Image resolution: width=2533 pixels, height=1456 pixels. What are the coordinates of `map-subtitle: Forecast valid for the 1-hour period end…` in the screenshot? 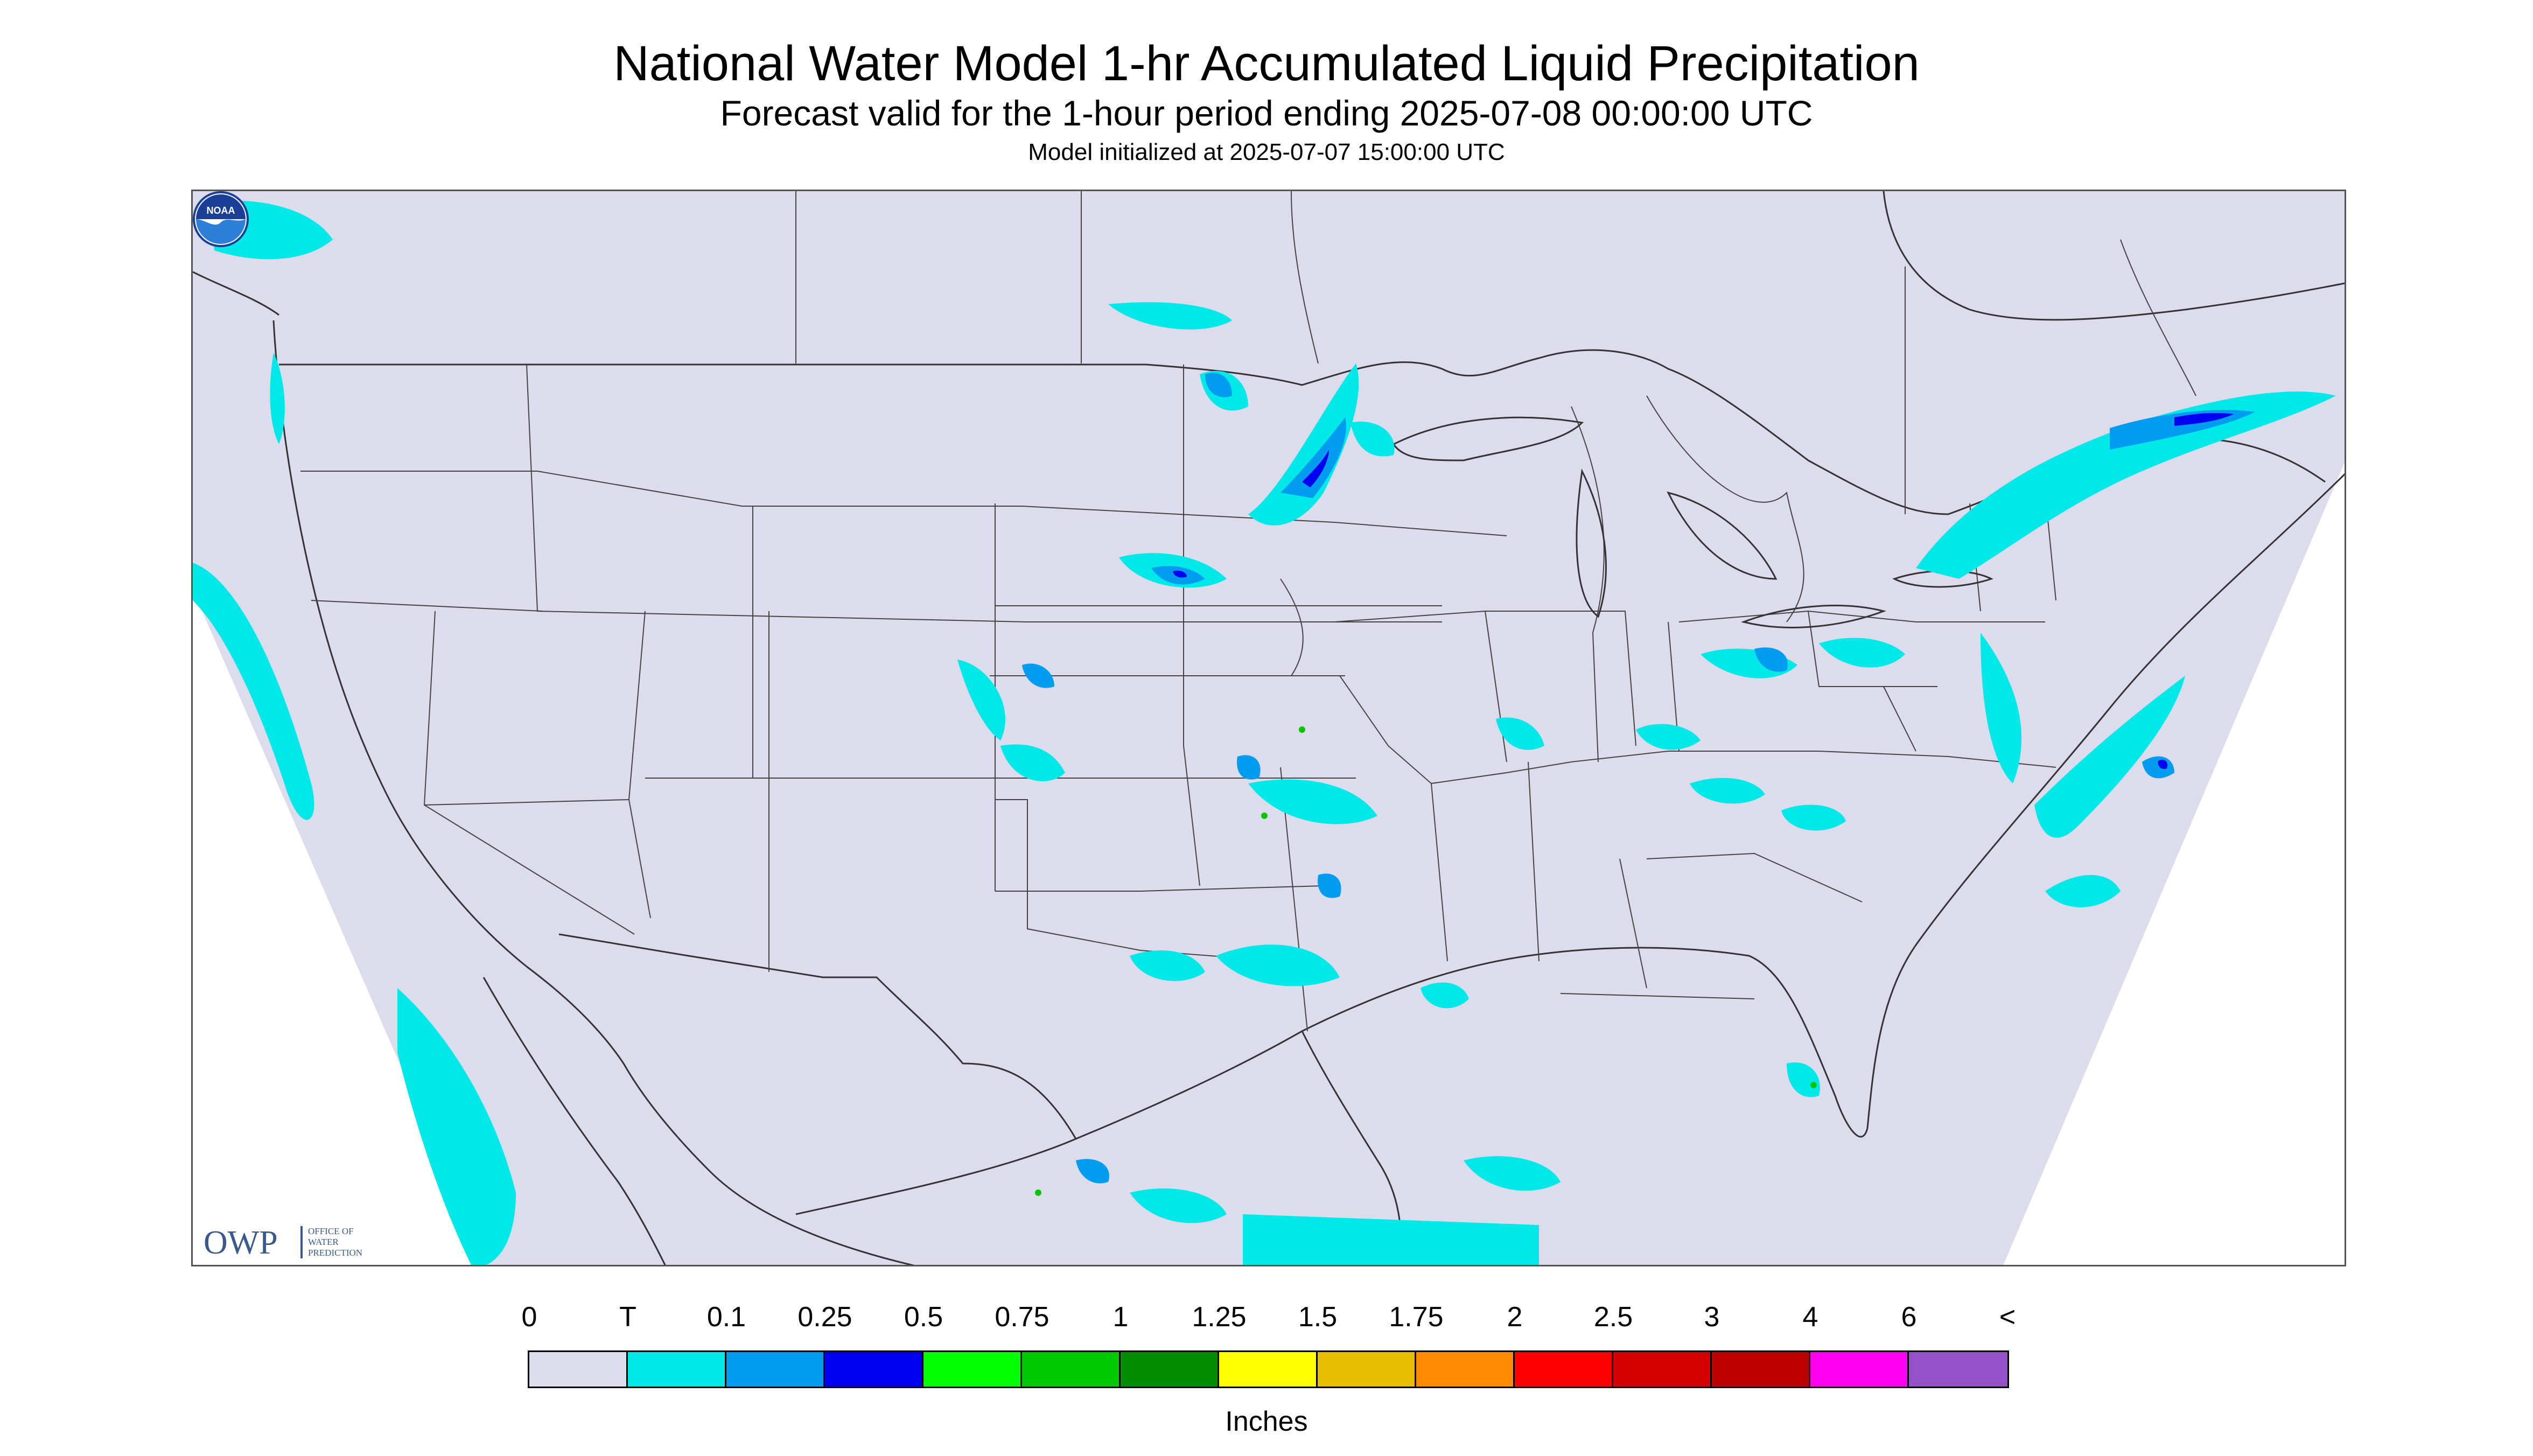 It's located at (1266, 113).